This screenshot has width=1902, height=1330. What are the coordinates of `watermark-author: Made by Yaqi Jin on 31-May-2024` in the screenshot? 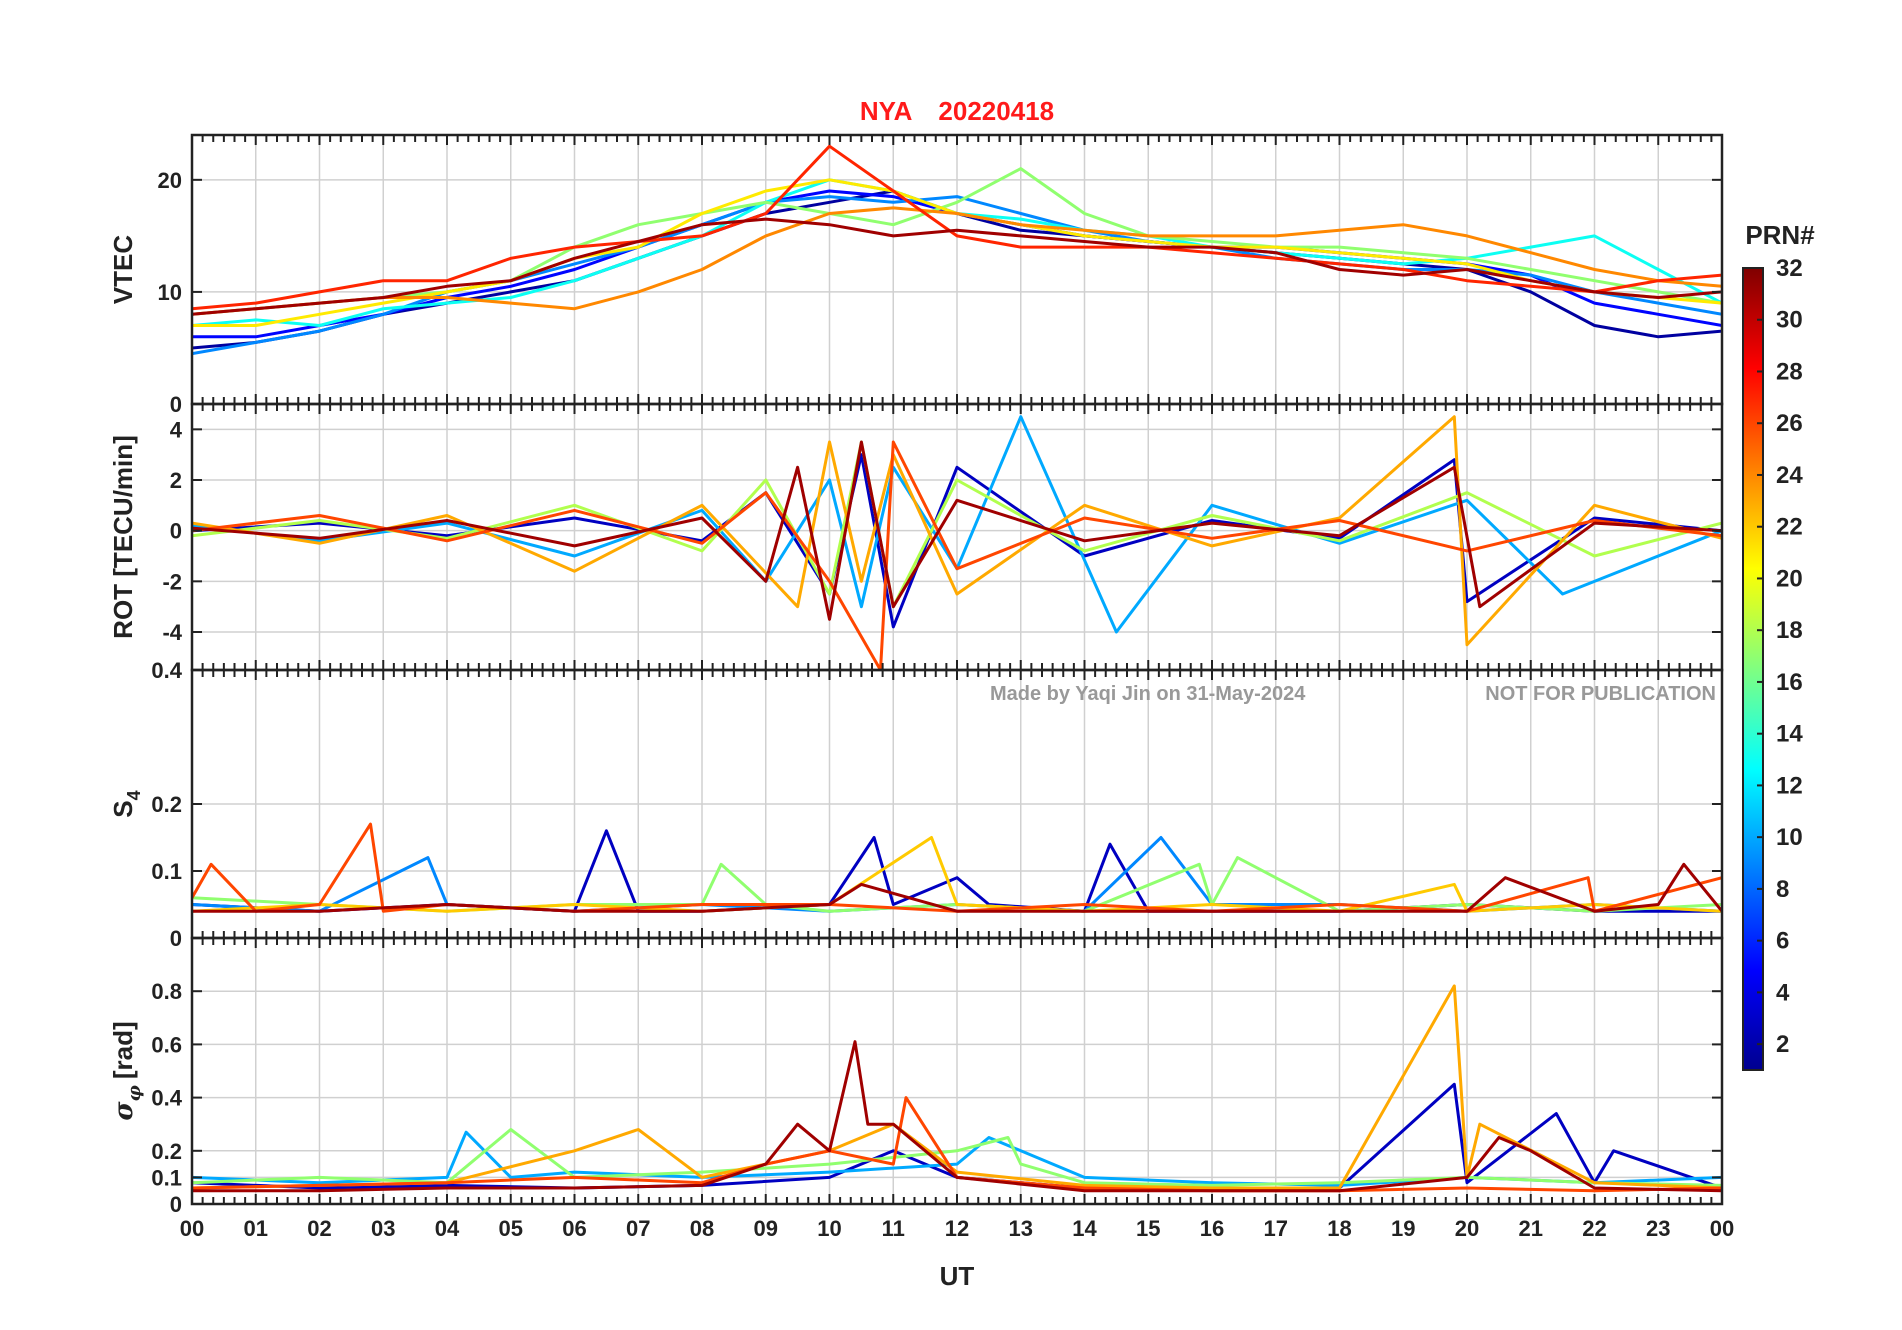 It's located at (1148, 694).